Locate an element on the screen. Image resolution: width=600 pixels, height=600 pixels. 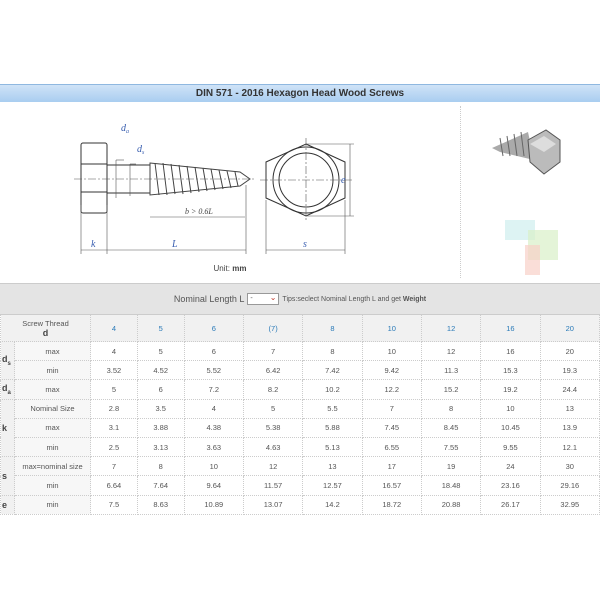
L-label: L is located at coordinates (174, 244).